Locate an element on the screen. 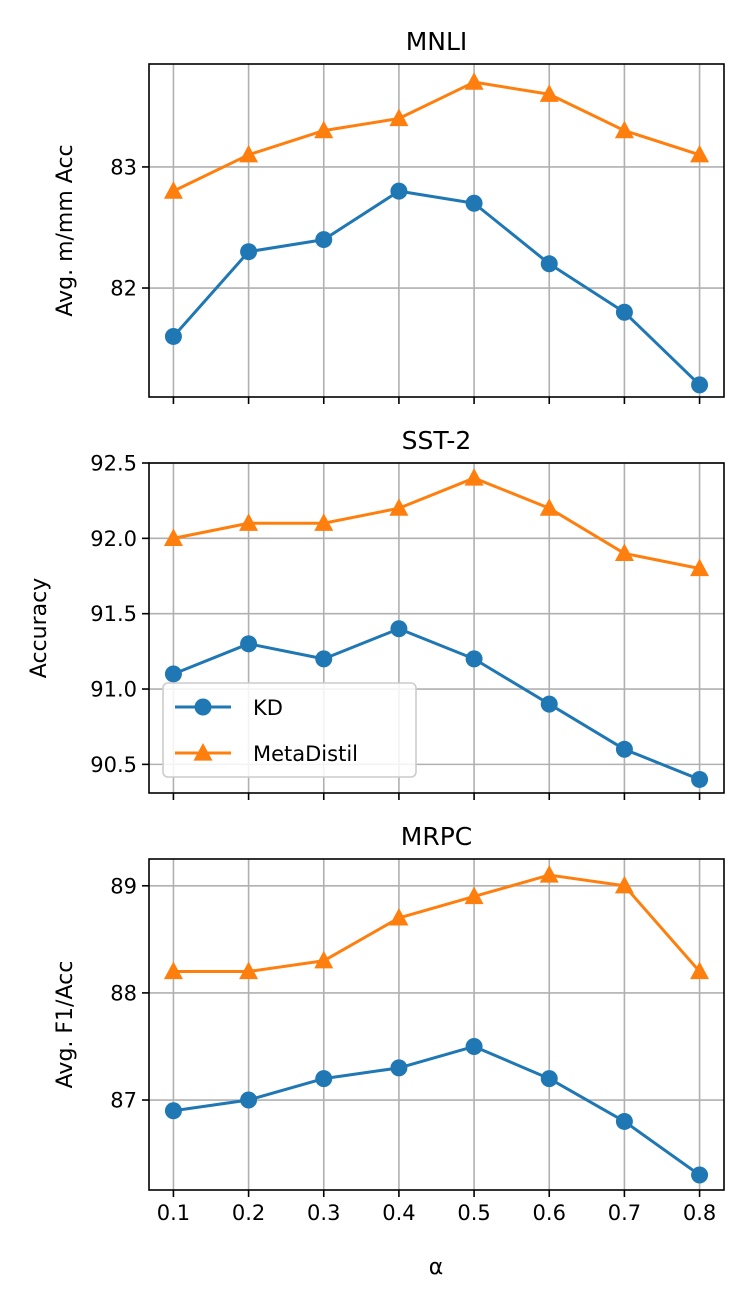 The width and height of the screenshot is (746, 1301). chart-title: MRPC is located at coordinates (436, 836).